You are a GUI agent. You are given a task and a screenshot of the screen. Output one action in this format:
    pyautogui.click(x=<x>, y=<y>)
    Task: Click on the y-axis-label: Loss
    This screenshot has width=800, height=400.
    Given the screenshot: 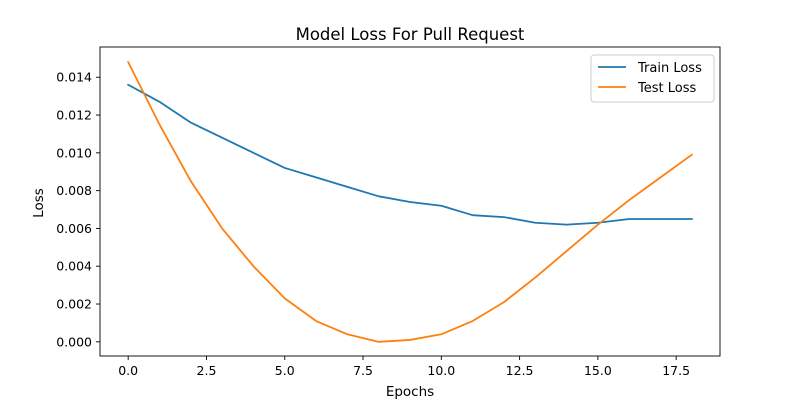 What is the action you would take?
    pyautogui.click(x=39, y=203)
    